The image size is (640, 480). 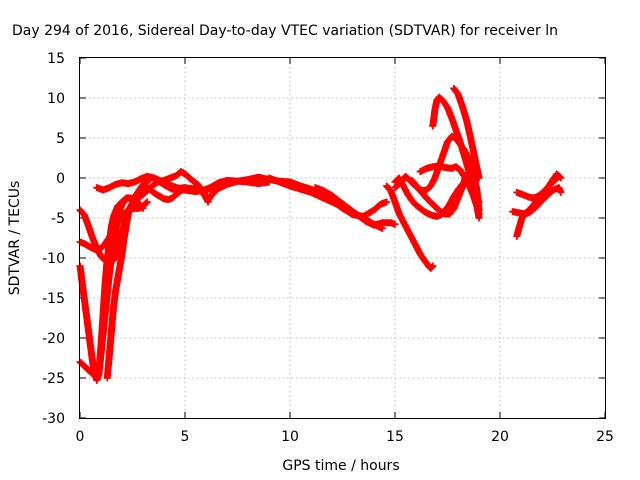 What do you see at coordinates (53, 339) in the screenshot?
I see `y-tick-label: -20` at bounding box center [53, 339].